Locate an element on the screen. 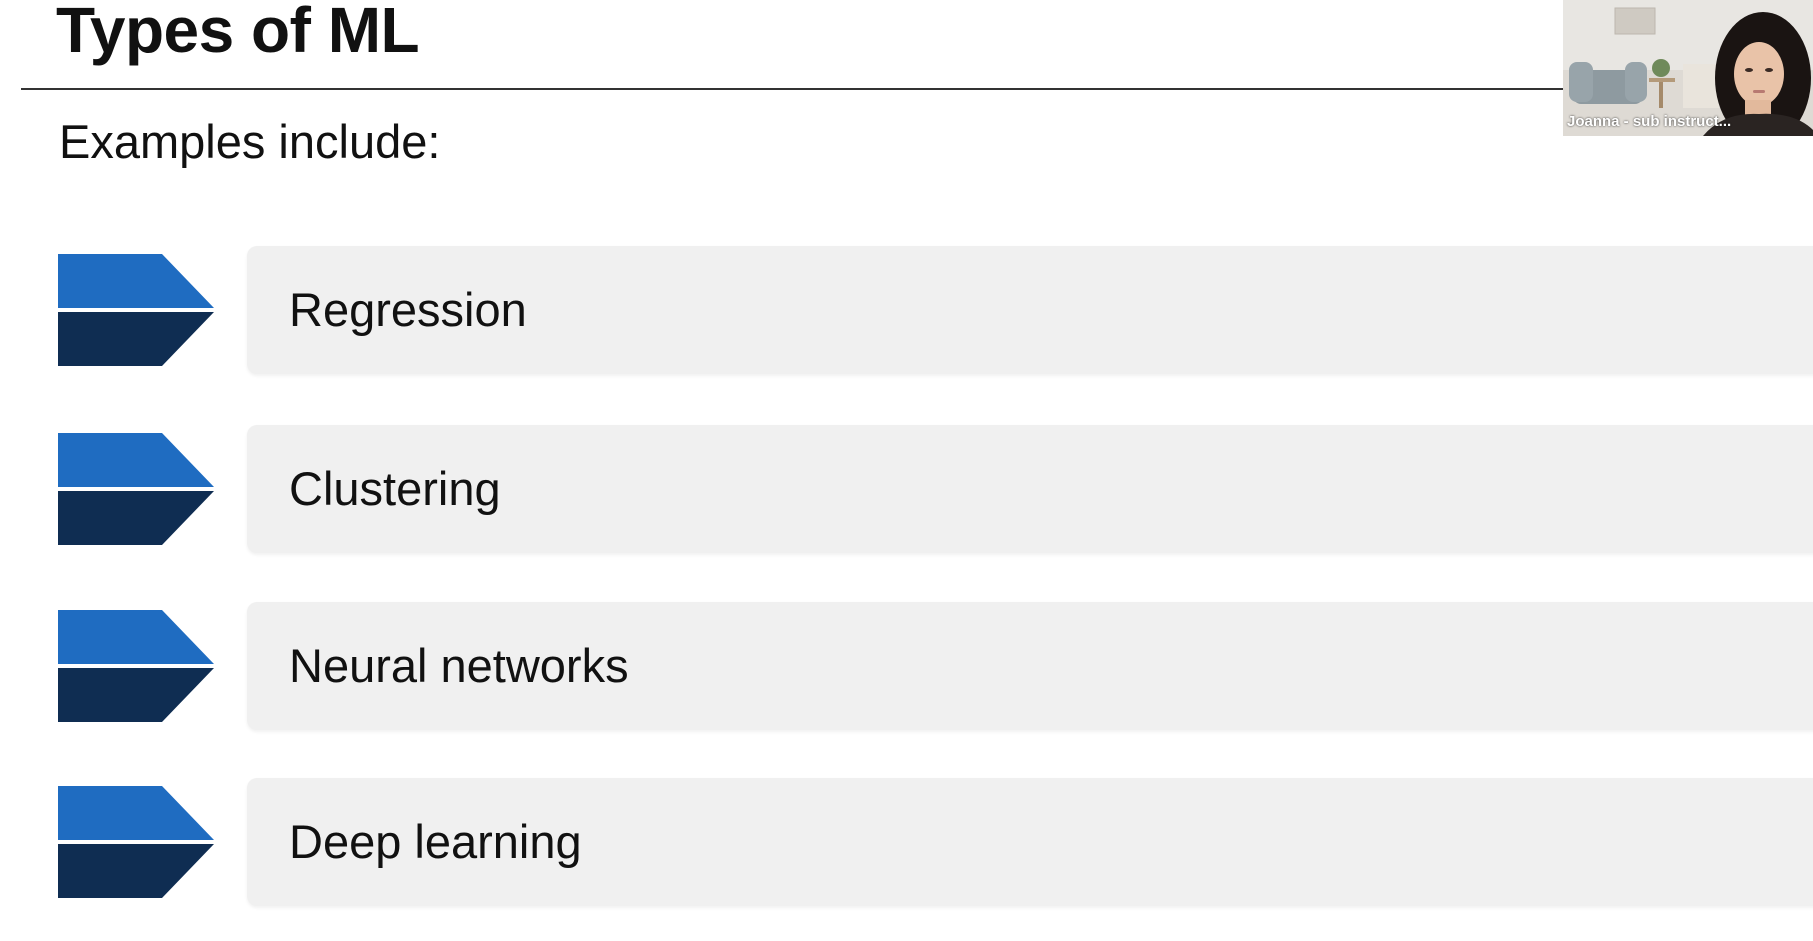  list-item: Regression is located at coordinates (906, 311).